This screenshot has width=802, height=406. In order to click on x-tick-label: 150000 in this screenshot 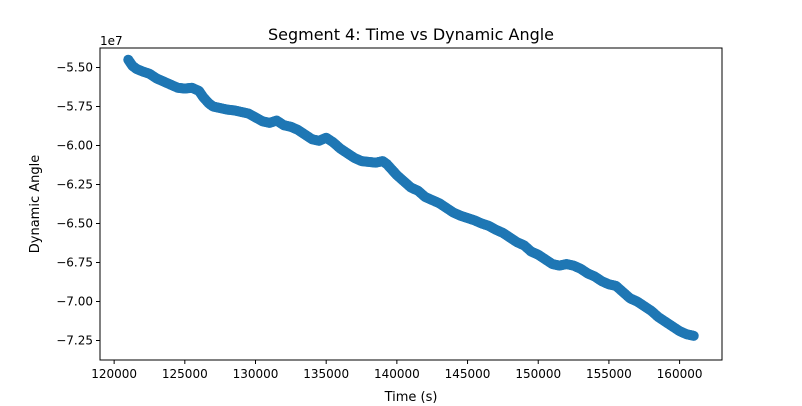, I will do `click(538, 374)`.